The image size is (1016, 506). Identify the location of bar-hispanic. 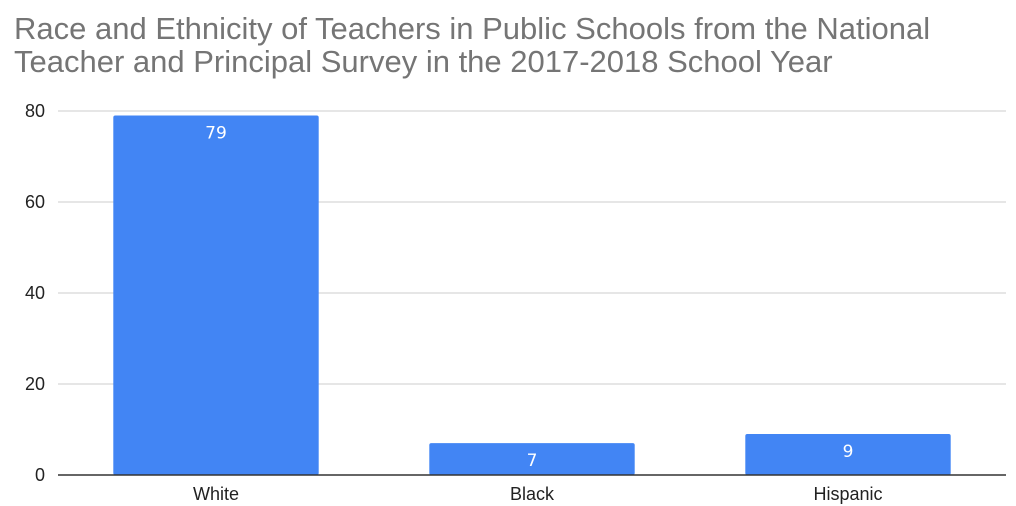
(848, 454).